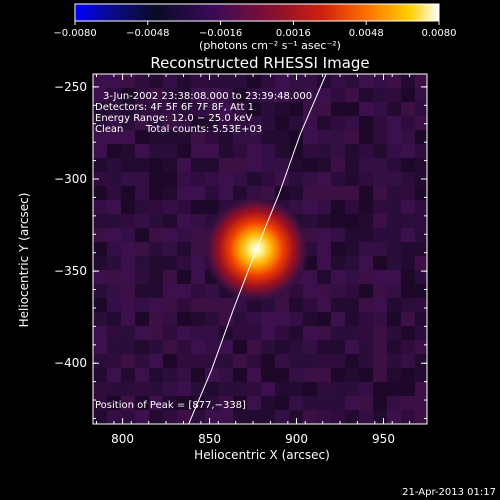  What do you see at coordinates (173, 118) in the screenshot?
I see `annotation-energy-range: Energy Range: 12.0 − 25.0 keV` at bounding box center [173, 118].